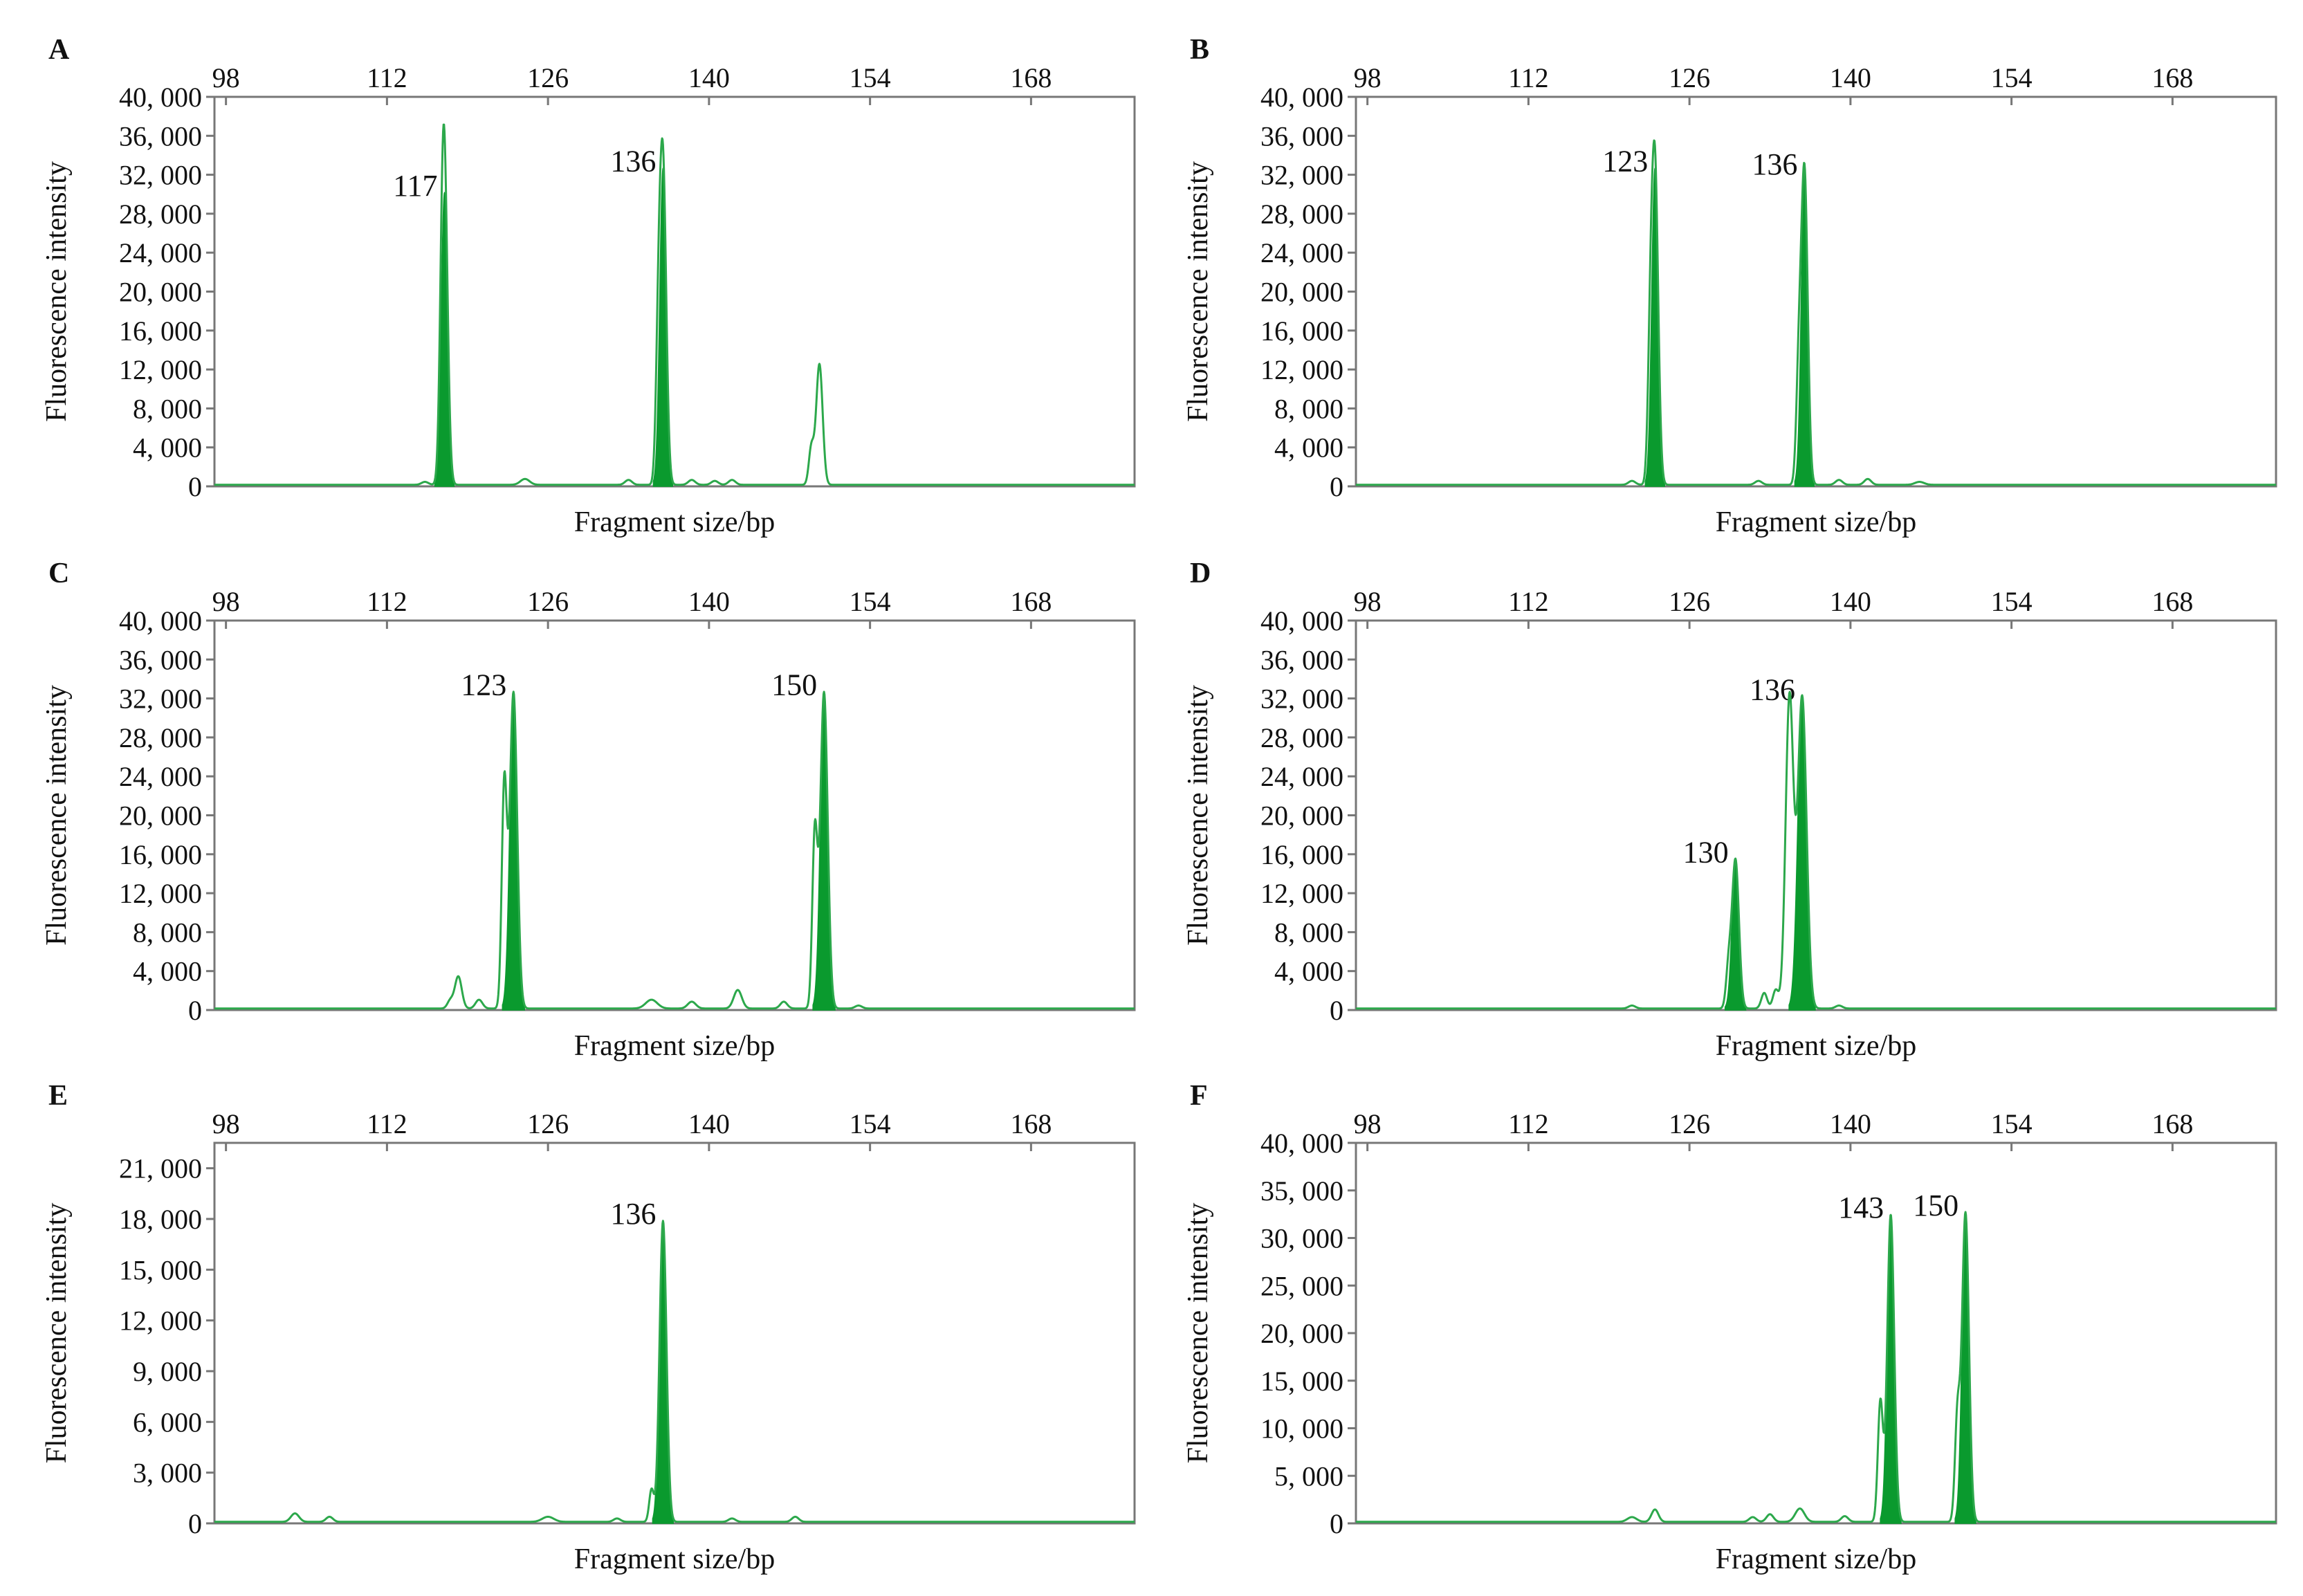  I want to click on y-tick-label: 9, 000, so click(167, 1372).